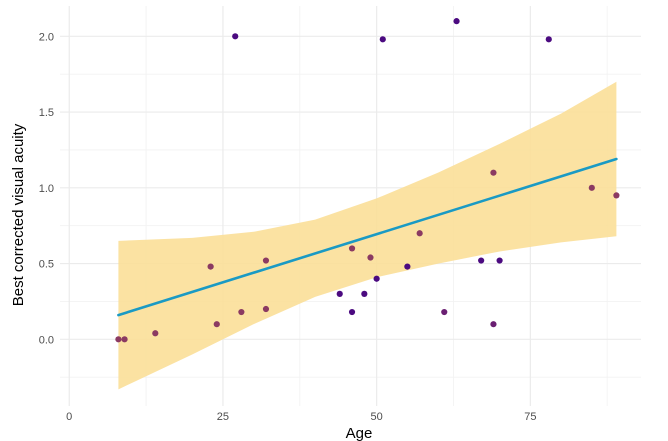  What do you see at coordinates (18, 214) in the screenshot?
I see `y-axis-title: Best corrected visual acuity` at bounding box center [18, 214].